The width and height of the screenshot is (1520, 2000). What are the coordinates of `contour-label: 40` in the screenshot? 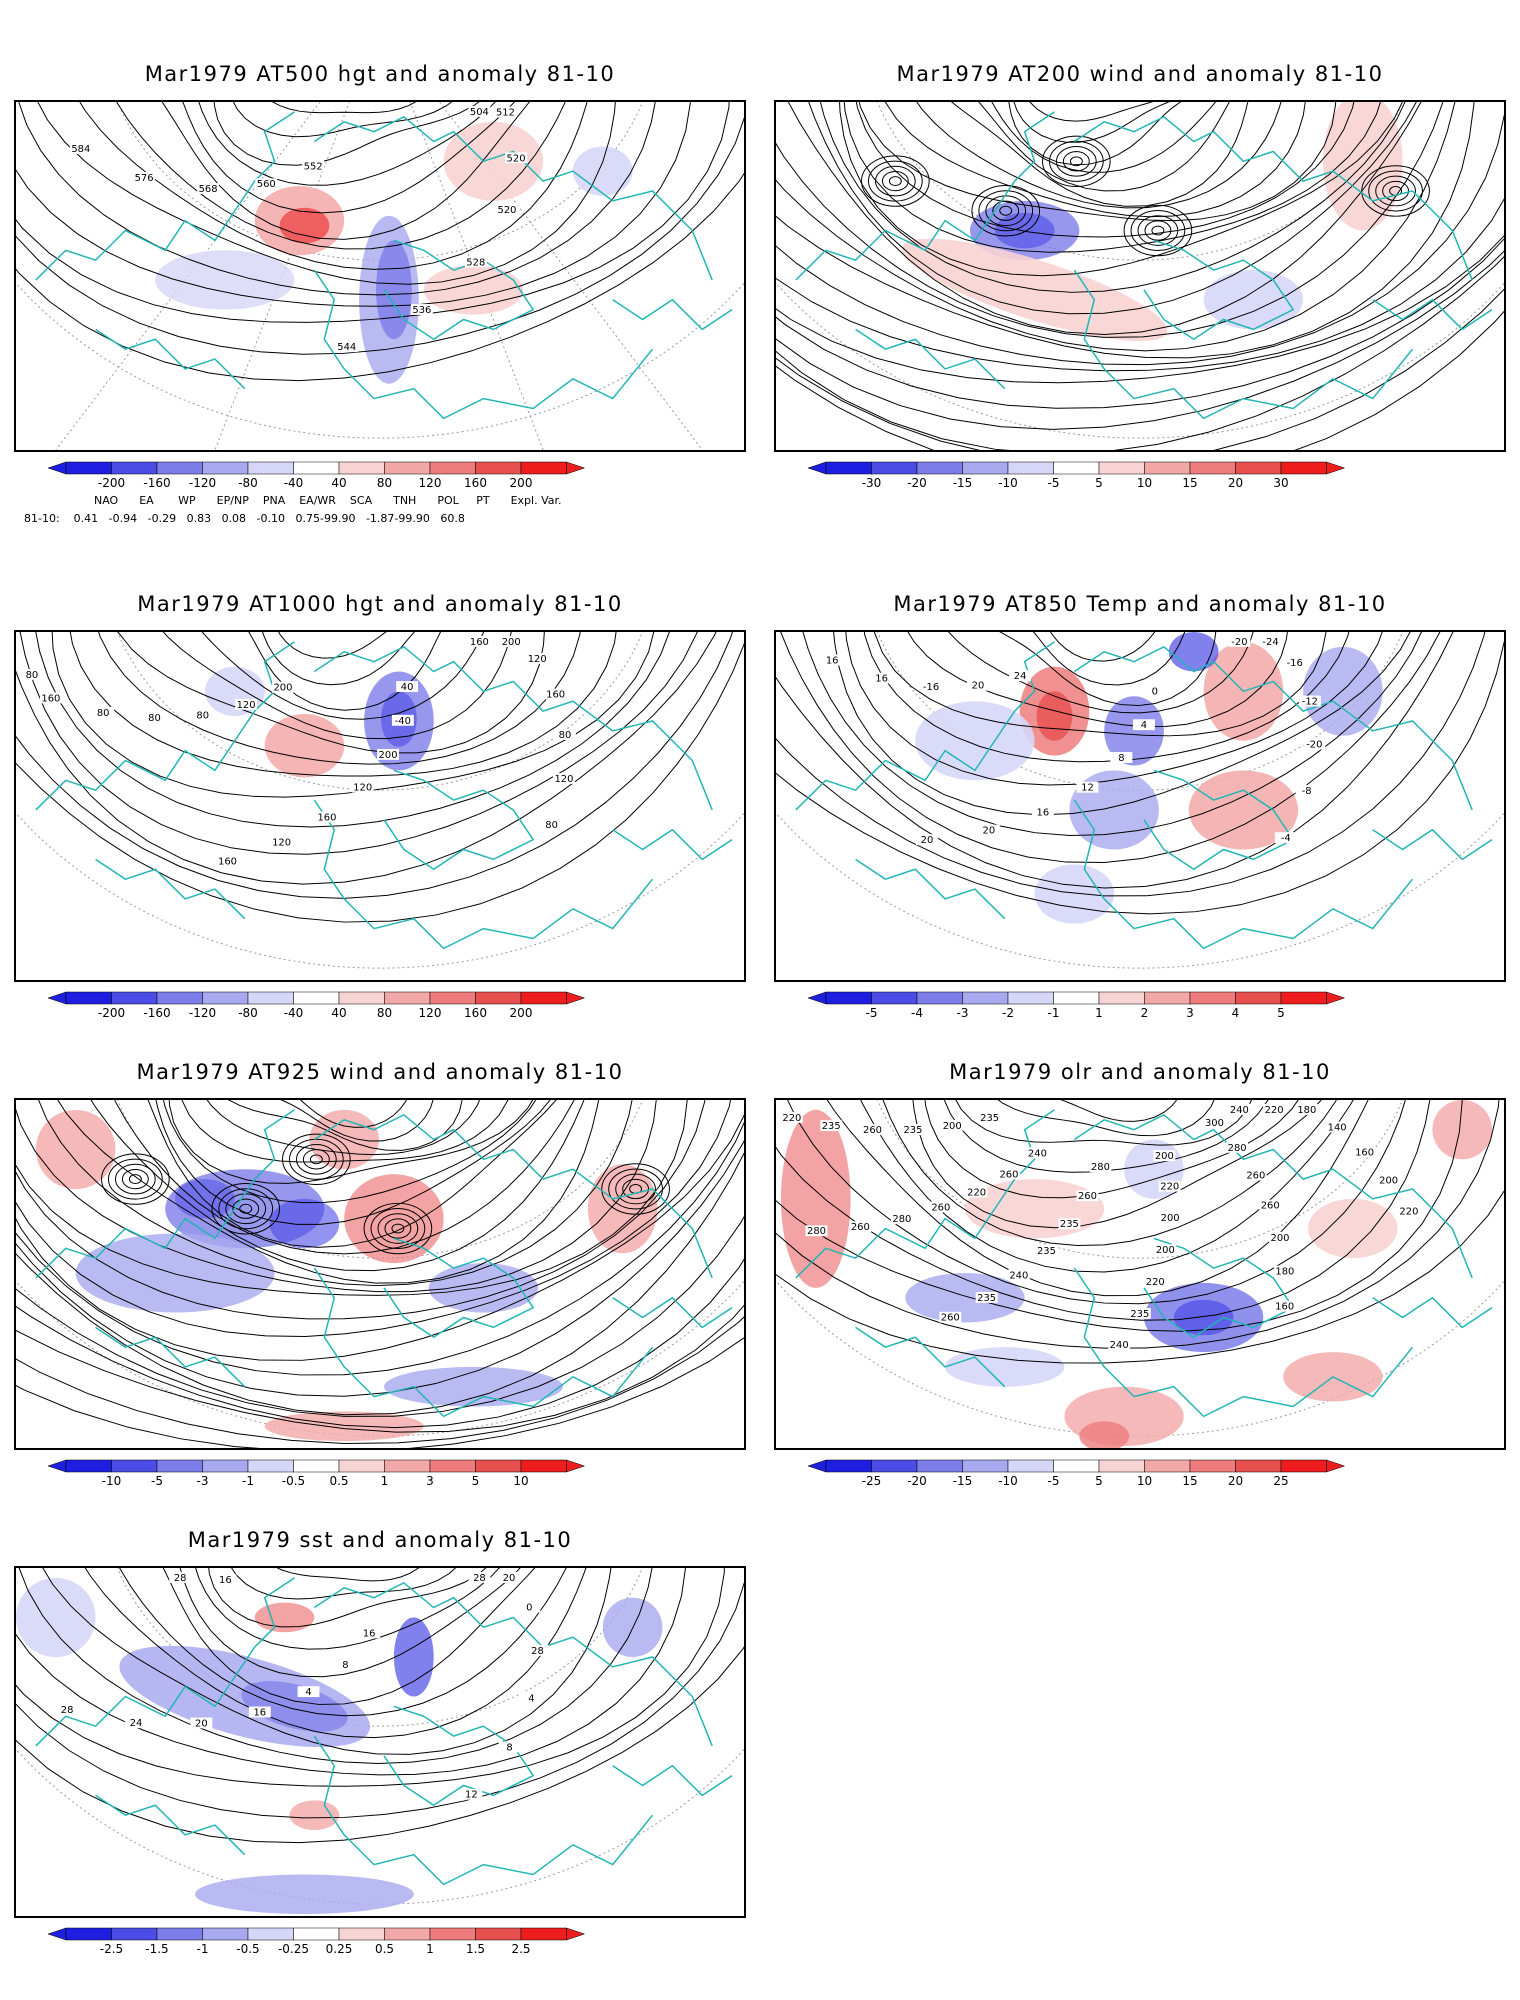 It's located at (407, 687).